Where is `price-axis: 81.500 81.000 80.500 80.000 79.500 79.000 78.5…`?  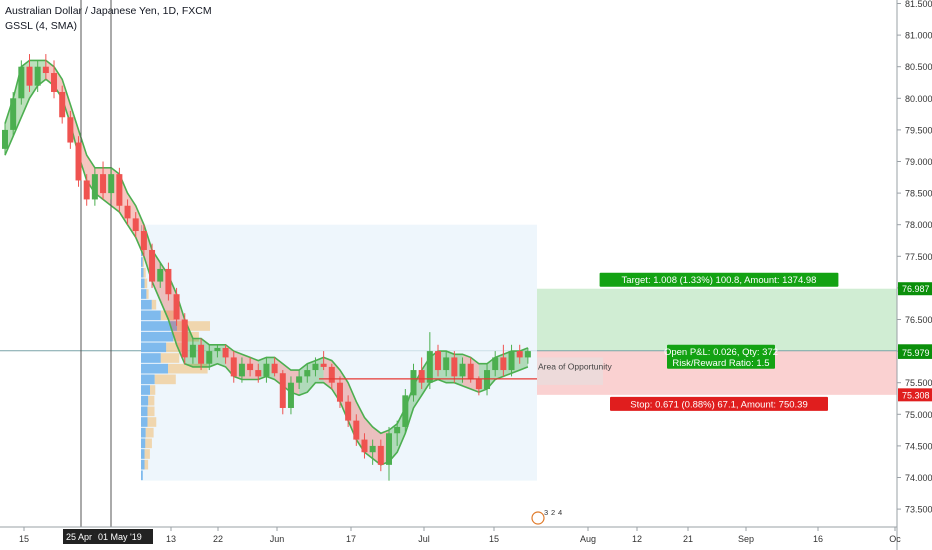
price-axis: 81.500 81.000 80.500 80.000 79.500 79.000 78.5… is located at coordinates (914, 275).